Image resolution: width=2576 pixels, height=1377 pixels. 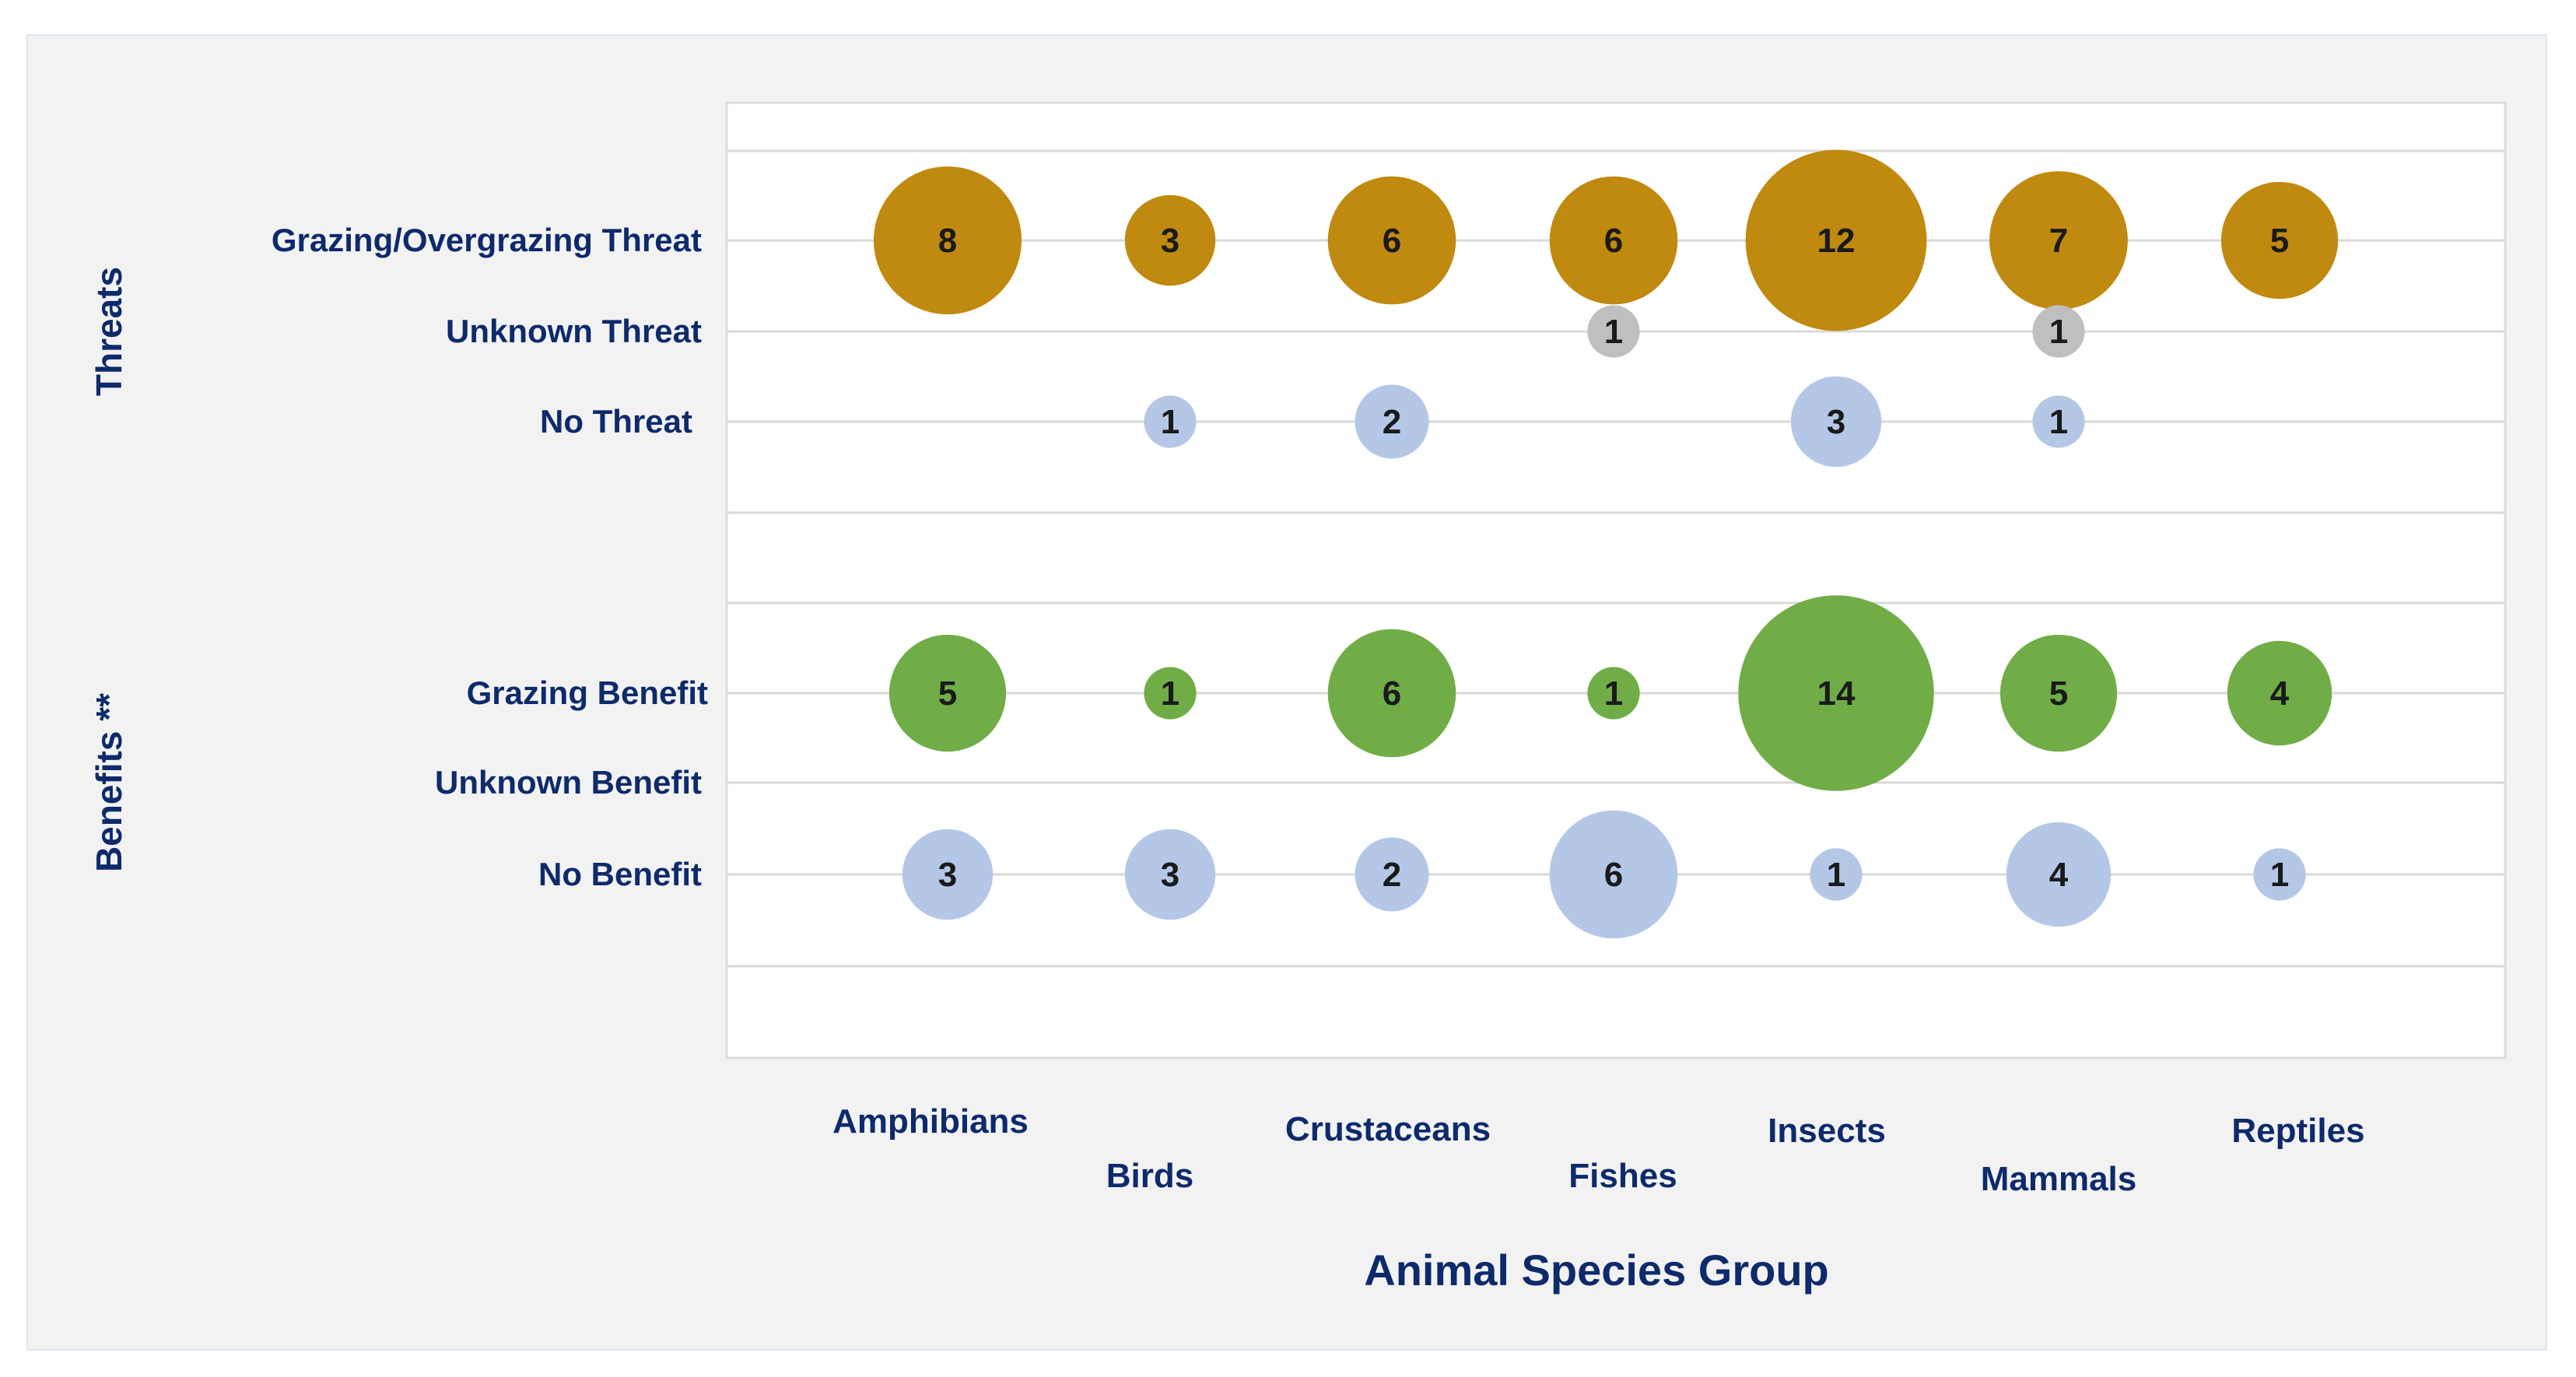 I want to click on bubble-grazing-benefit-fishes, so click(x=1614, y=693).